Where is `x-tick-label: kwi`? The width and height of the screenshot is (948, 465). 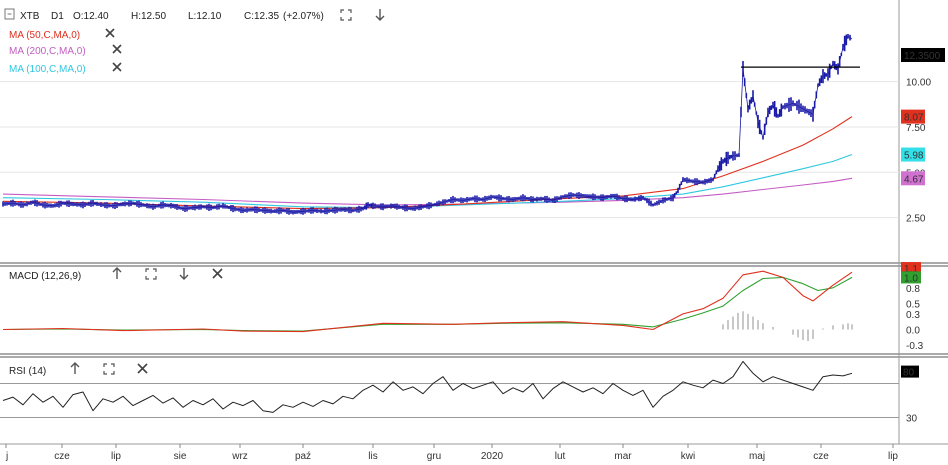 x-tick-label: kwi is located at coordinates (688, 456).